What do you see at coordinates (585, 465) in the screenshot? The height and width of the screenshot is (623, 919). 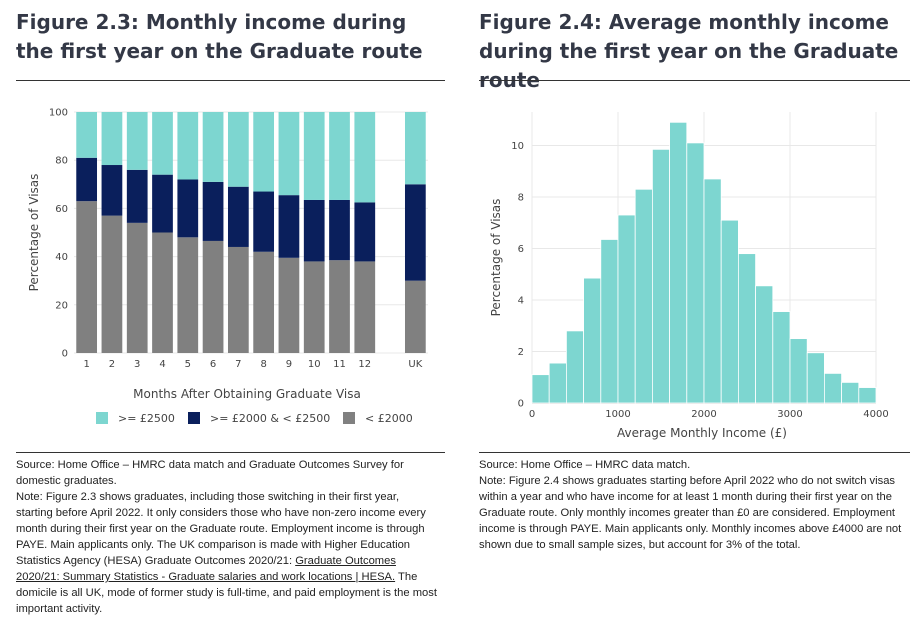 I see `source-text: Source: Home Office – HMRC data match.` at bounding box center [585, 465].